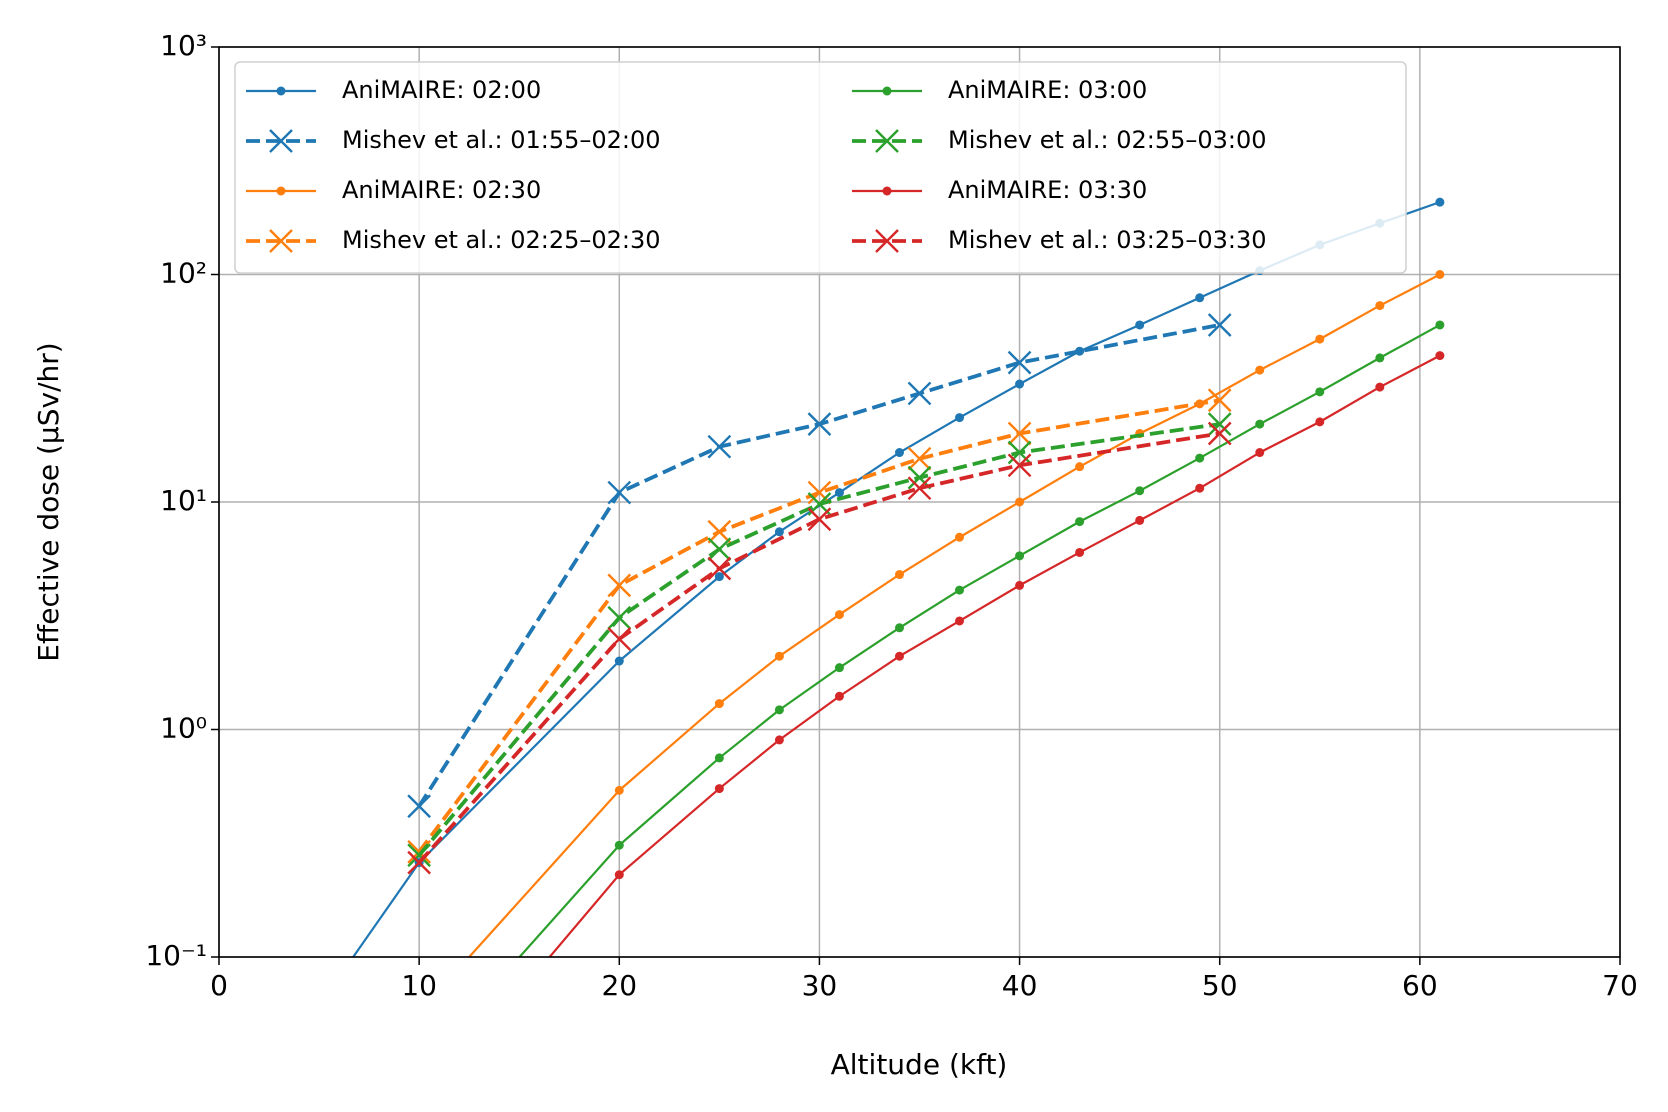 The image size is (1668, 1112). What do you see at coordinates (48, 501) in the screenshot?
I see `y-axis-label: Effective dose (μSv/hr)` at bounding box center [48, 501].